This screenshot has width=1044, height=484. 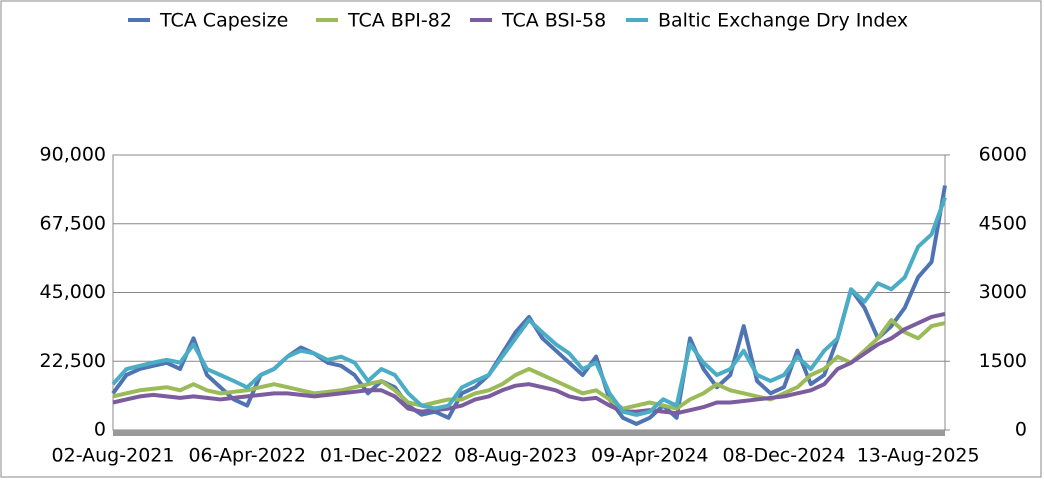 What do you see at coordinates (783, 21) in the screenshot?
I see `legend-label: Baltic Exchange Dry Index` at bounding box center [783, 21].